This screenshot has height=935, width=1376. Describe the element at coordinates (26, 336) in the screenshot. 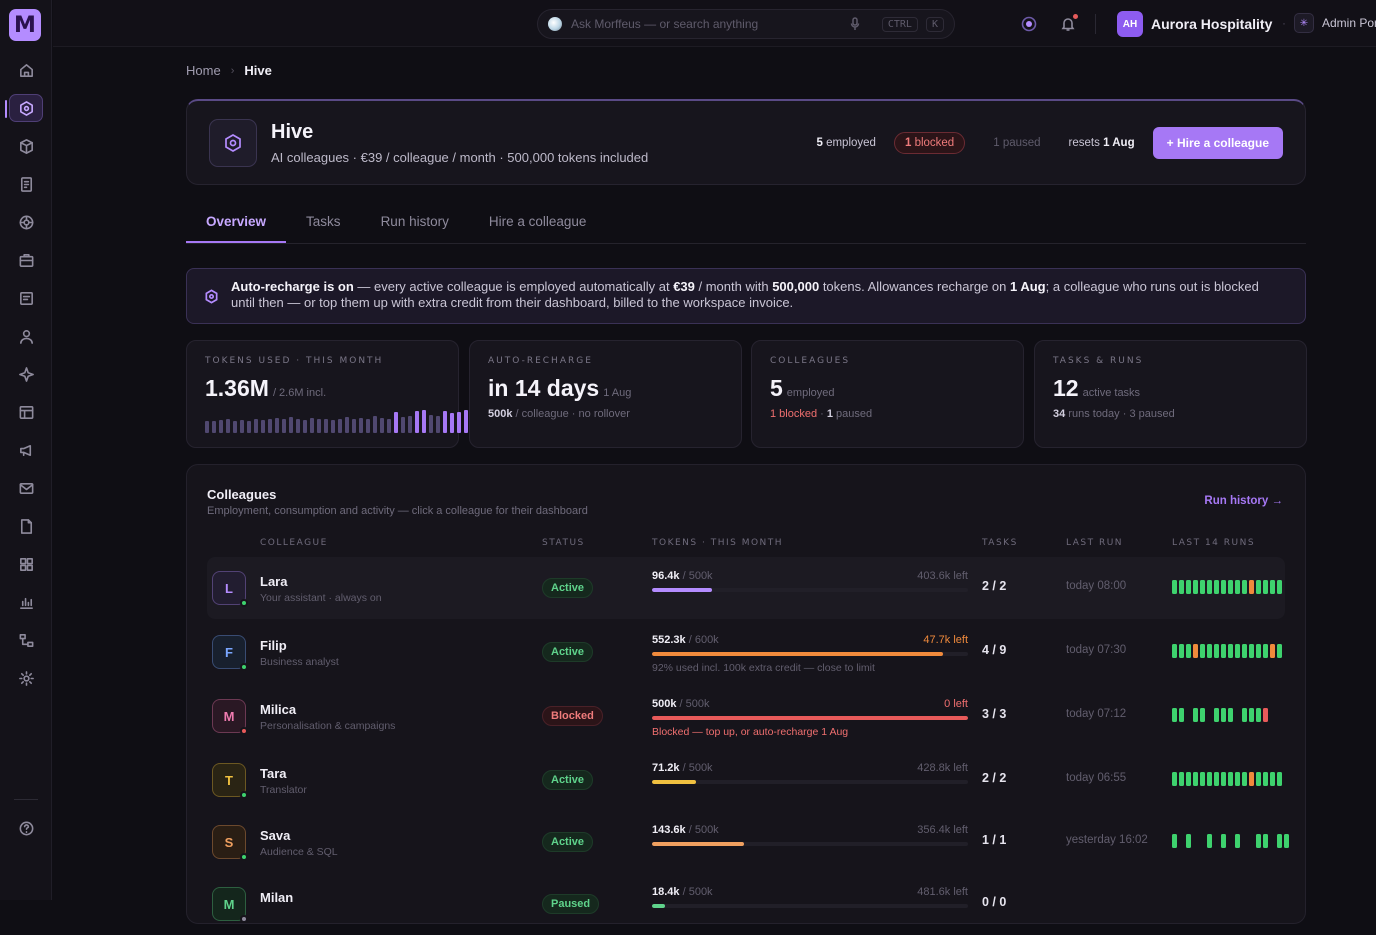

I see `sidebar-user-button` at that location.